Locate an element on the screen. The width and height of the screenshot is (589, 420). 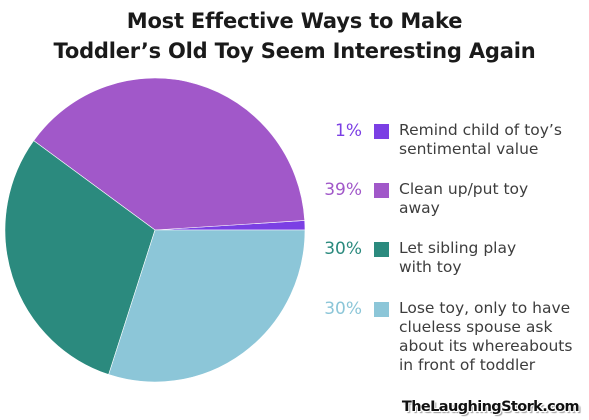
legend-label-3: Let sibling play with toy is located at coordinates (492, 258).